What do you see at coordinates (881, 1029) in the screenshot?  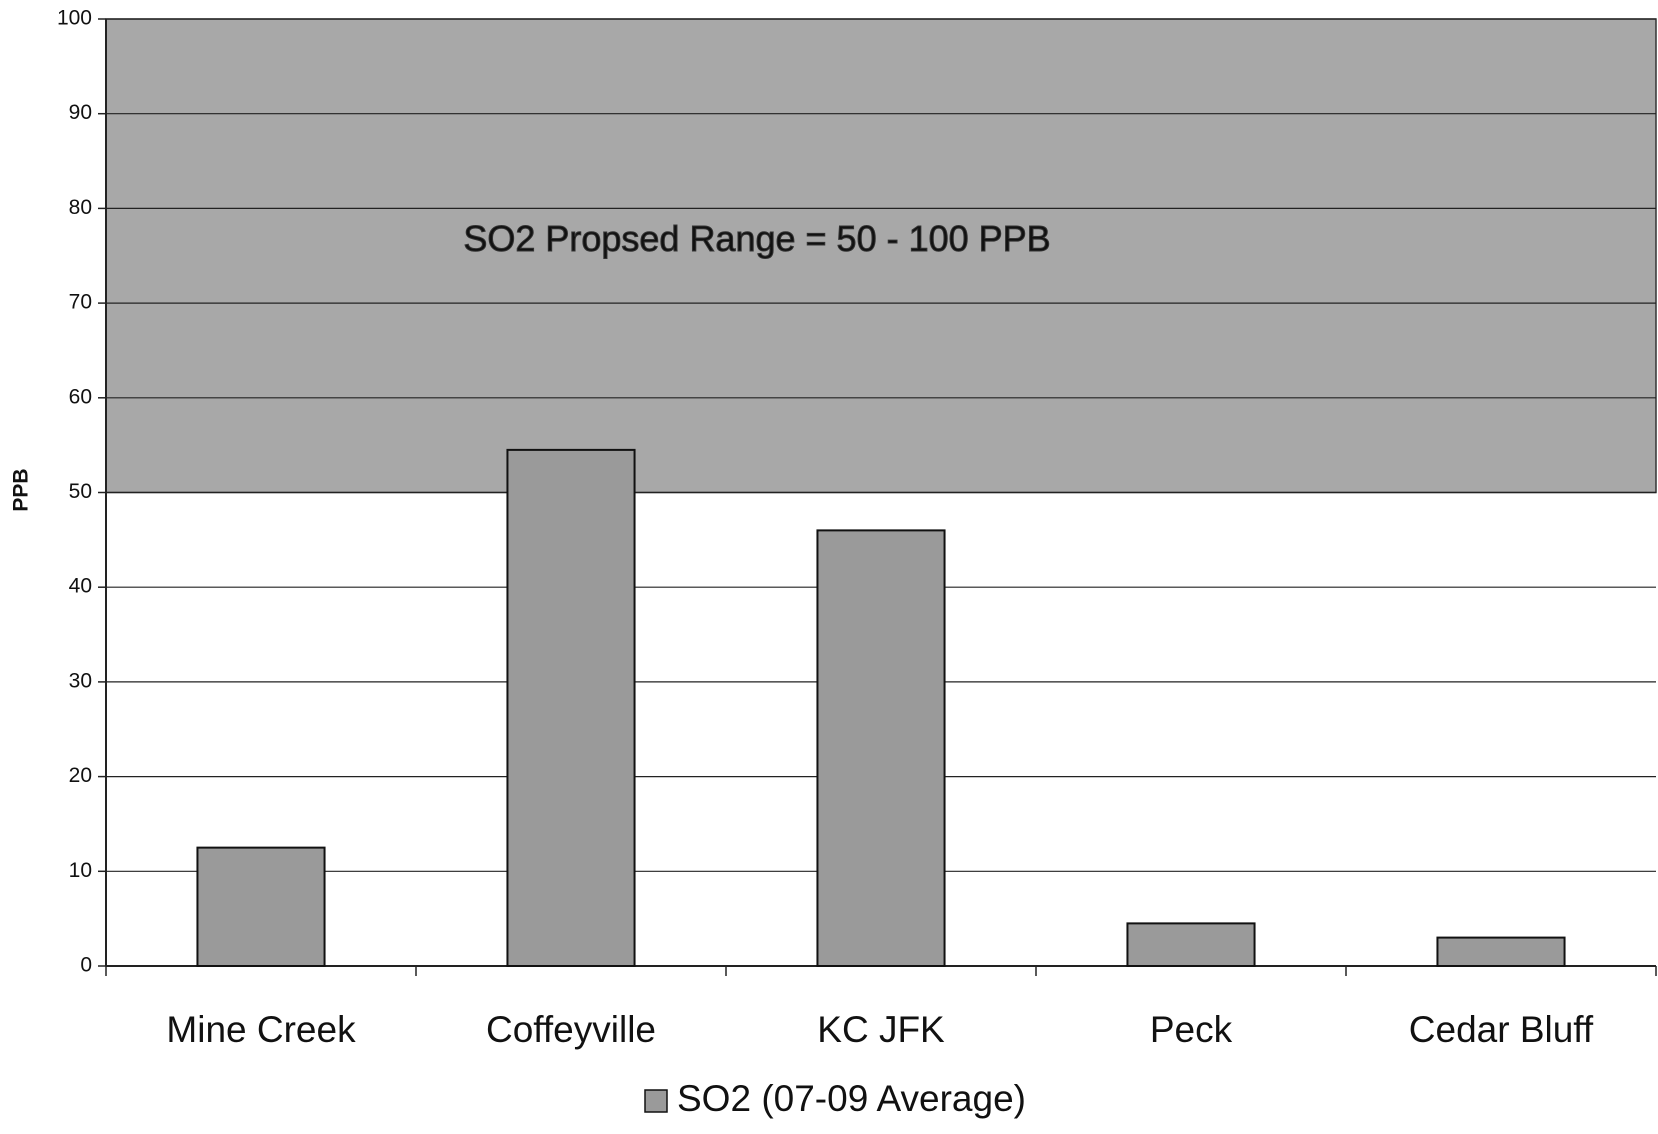 I see `x-tick-label: KC JFK` at bounding box center [881, 1029].